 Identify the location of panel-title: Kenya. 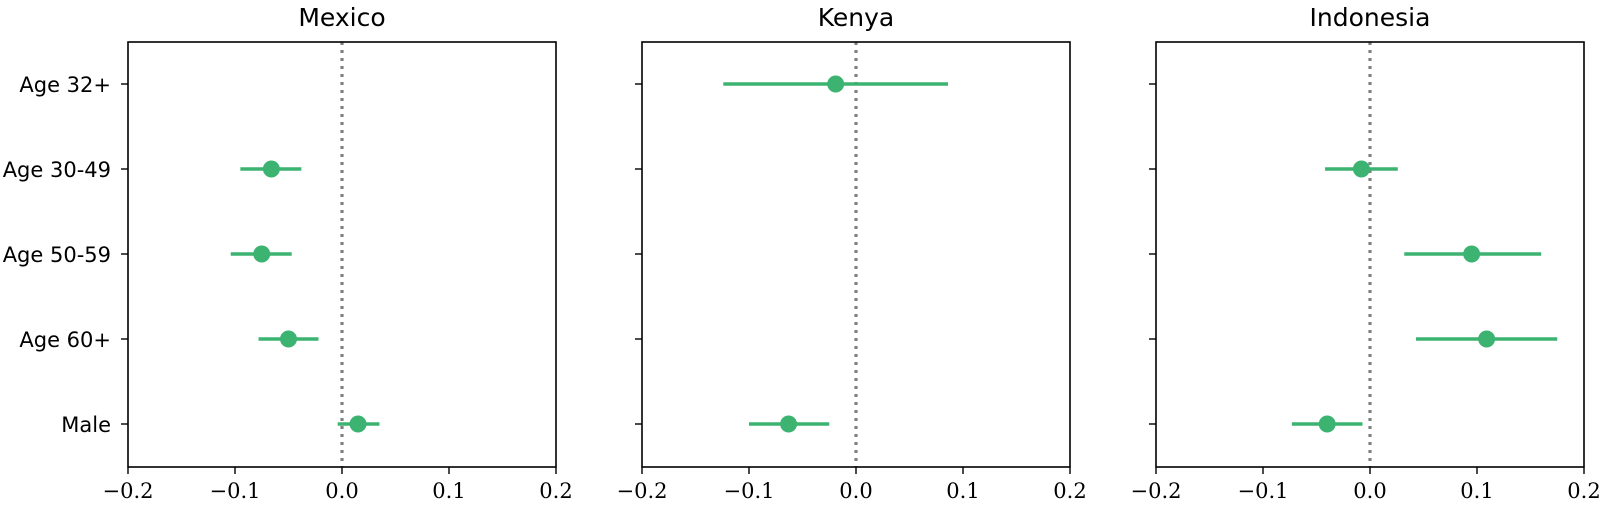
(856, 17).